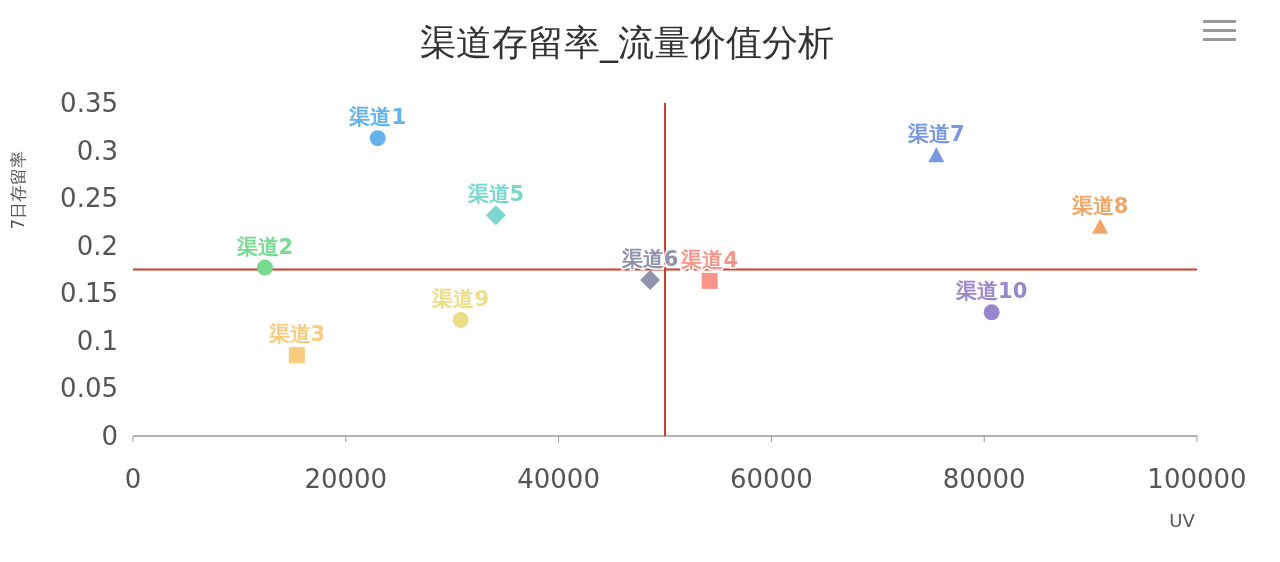  I want to click on series-label: 渠道5, so click(495, 194).